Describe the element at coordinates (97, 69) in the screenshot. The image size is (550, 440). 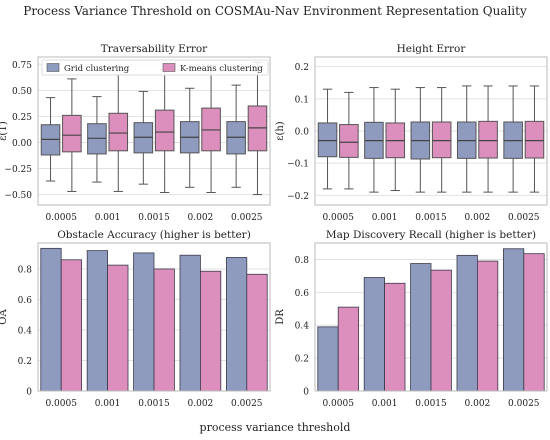
I see `legend-label: Grid clustering` at that location.